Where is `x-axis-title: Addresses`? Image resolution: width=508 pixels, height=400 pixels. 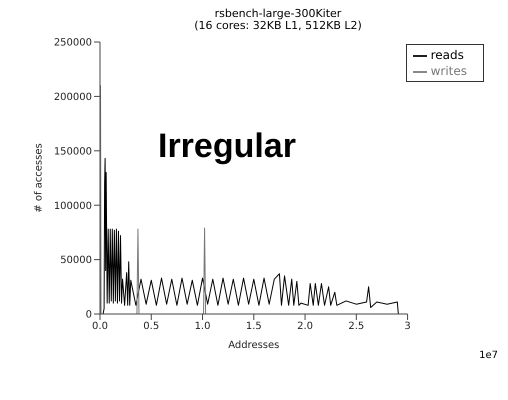 x-axis-title: Addresses is located at coordinates (254, 345).